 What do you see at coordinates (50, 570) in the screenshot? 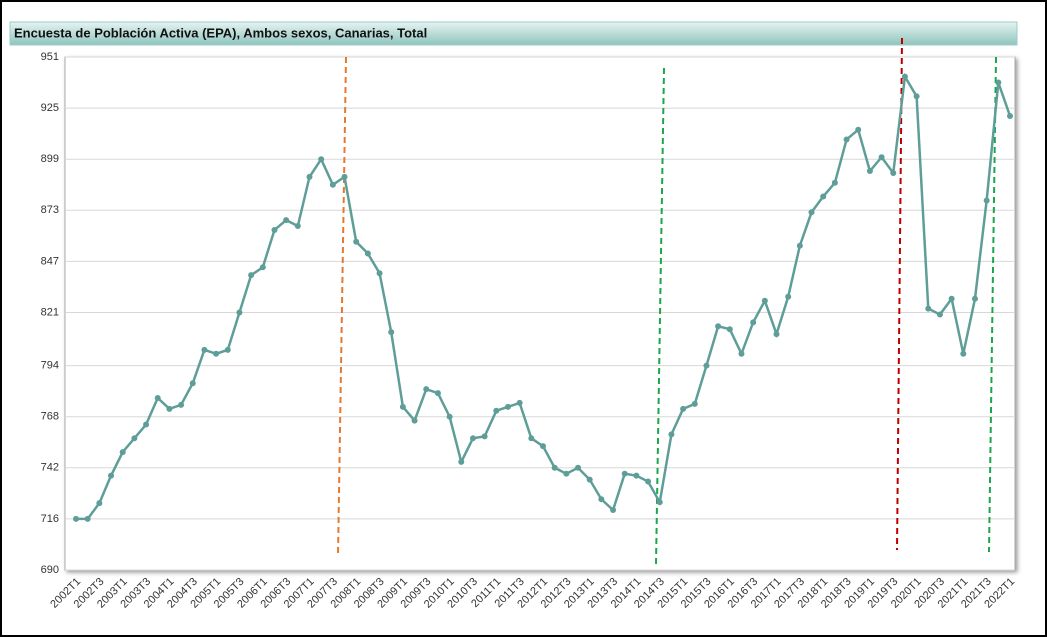
I see `y-tick-label: 690` at bounding box center [50, 570].